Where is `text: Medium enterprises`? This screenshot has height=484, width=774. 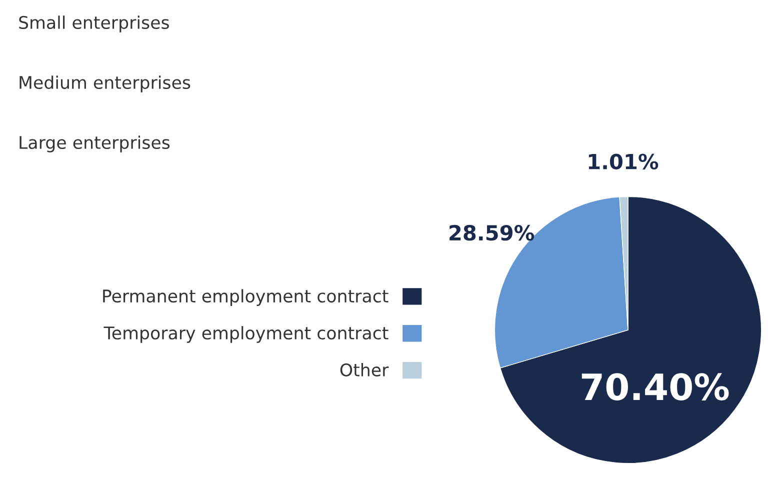
text: Medium enterprises is located at coordinates (105, 84).